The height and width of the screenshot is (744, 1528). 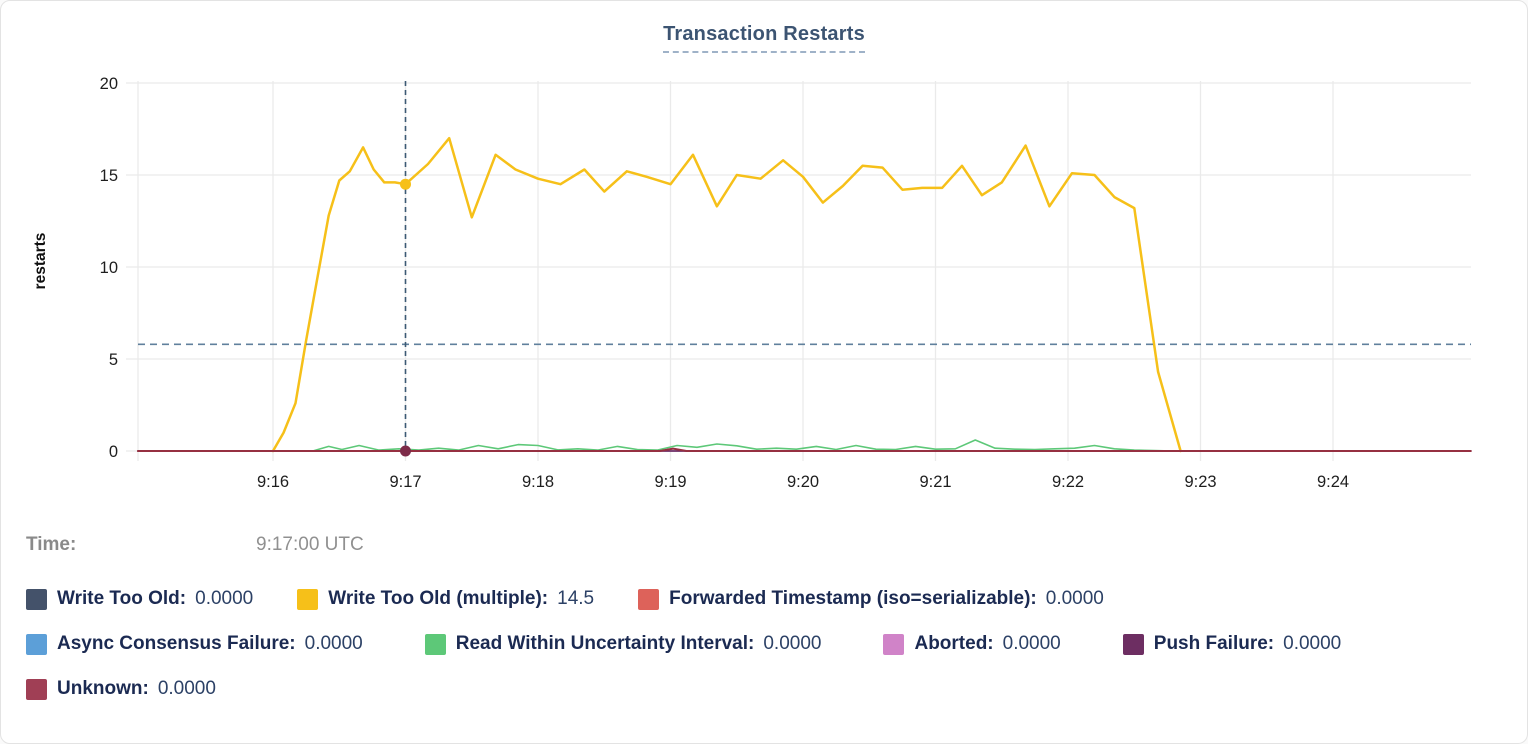 I want to click on legend-item-label: Async Consensus Failure:, so click(x=176, y=643).